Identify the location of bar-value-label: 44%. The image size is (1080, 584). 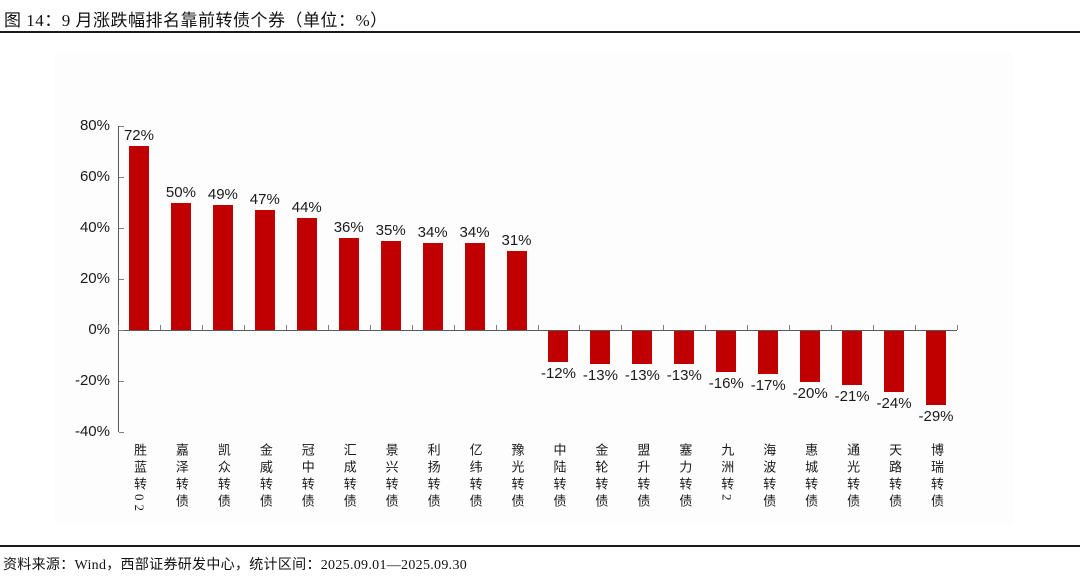
(306, 207).